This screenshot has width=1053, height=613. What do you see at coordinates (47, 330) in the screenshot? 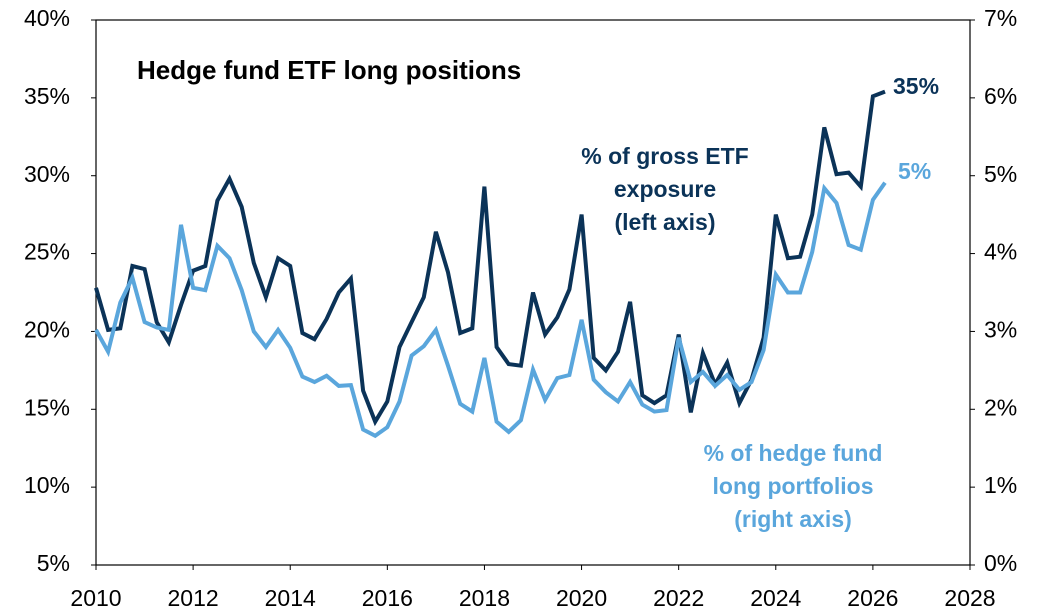
I see `y-tick-label: 20%` at bounding box center [47, 330].